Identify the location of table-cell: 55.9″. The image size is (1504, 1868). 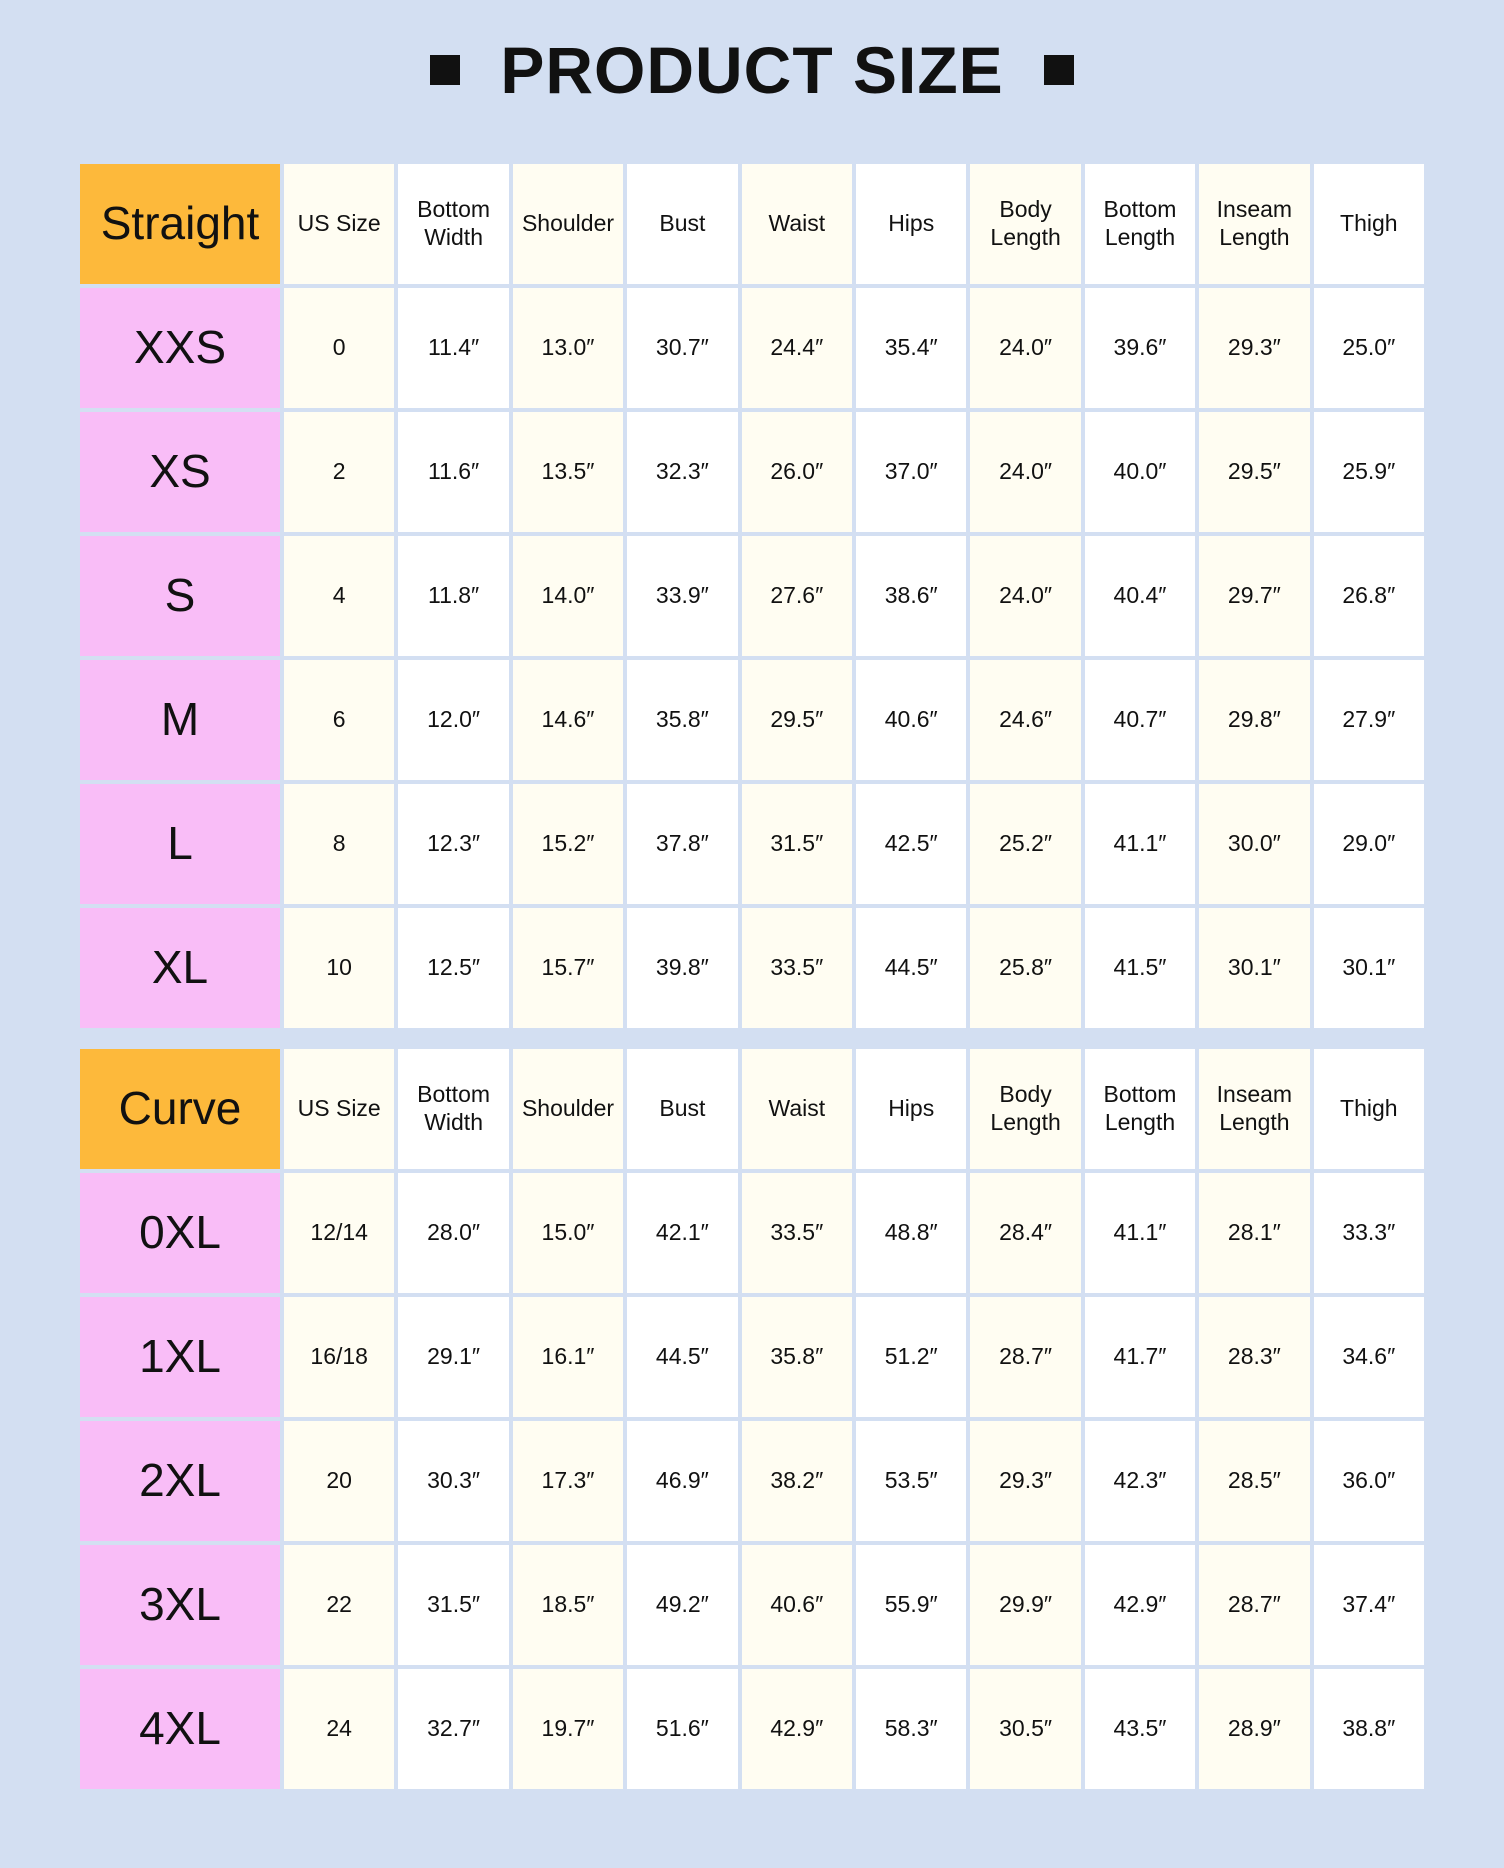
(911, 1605).